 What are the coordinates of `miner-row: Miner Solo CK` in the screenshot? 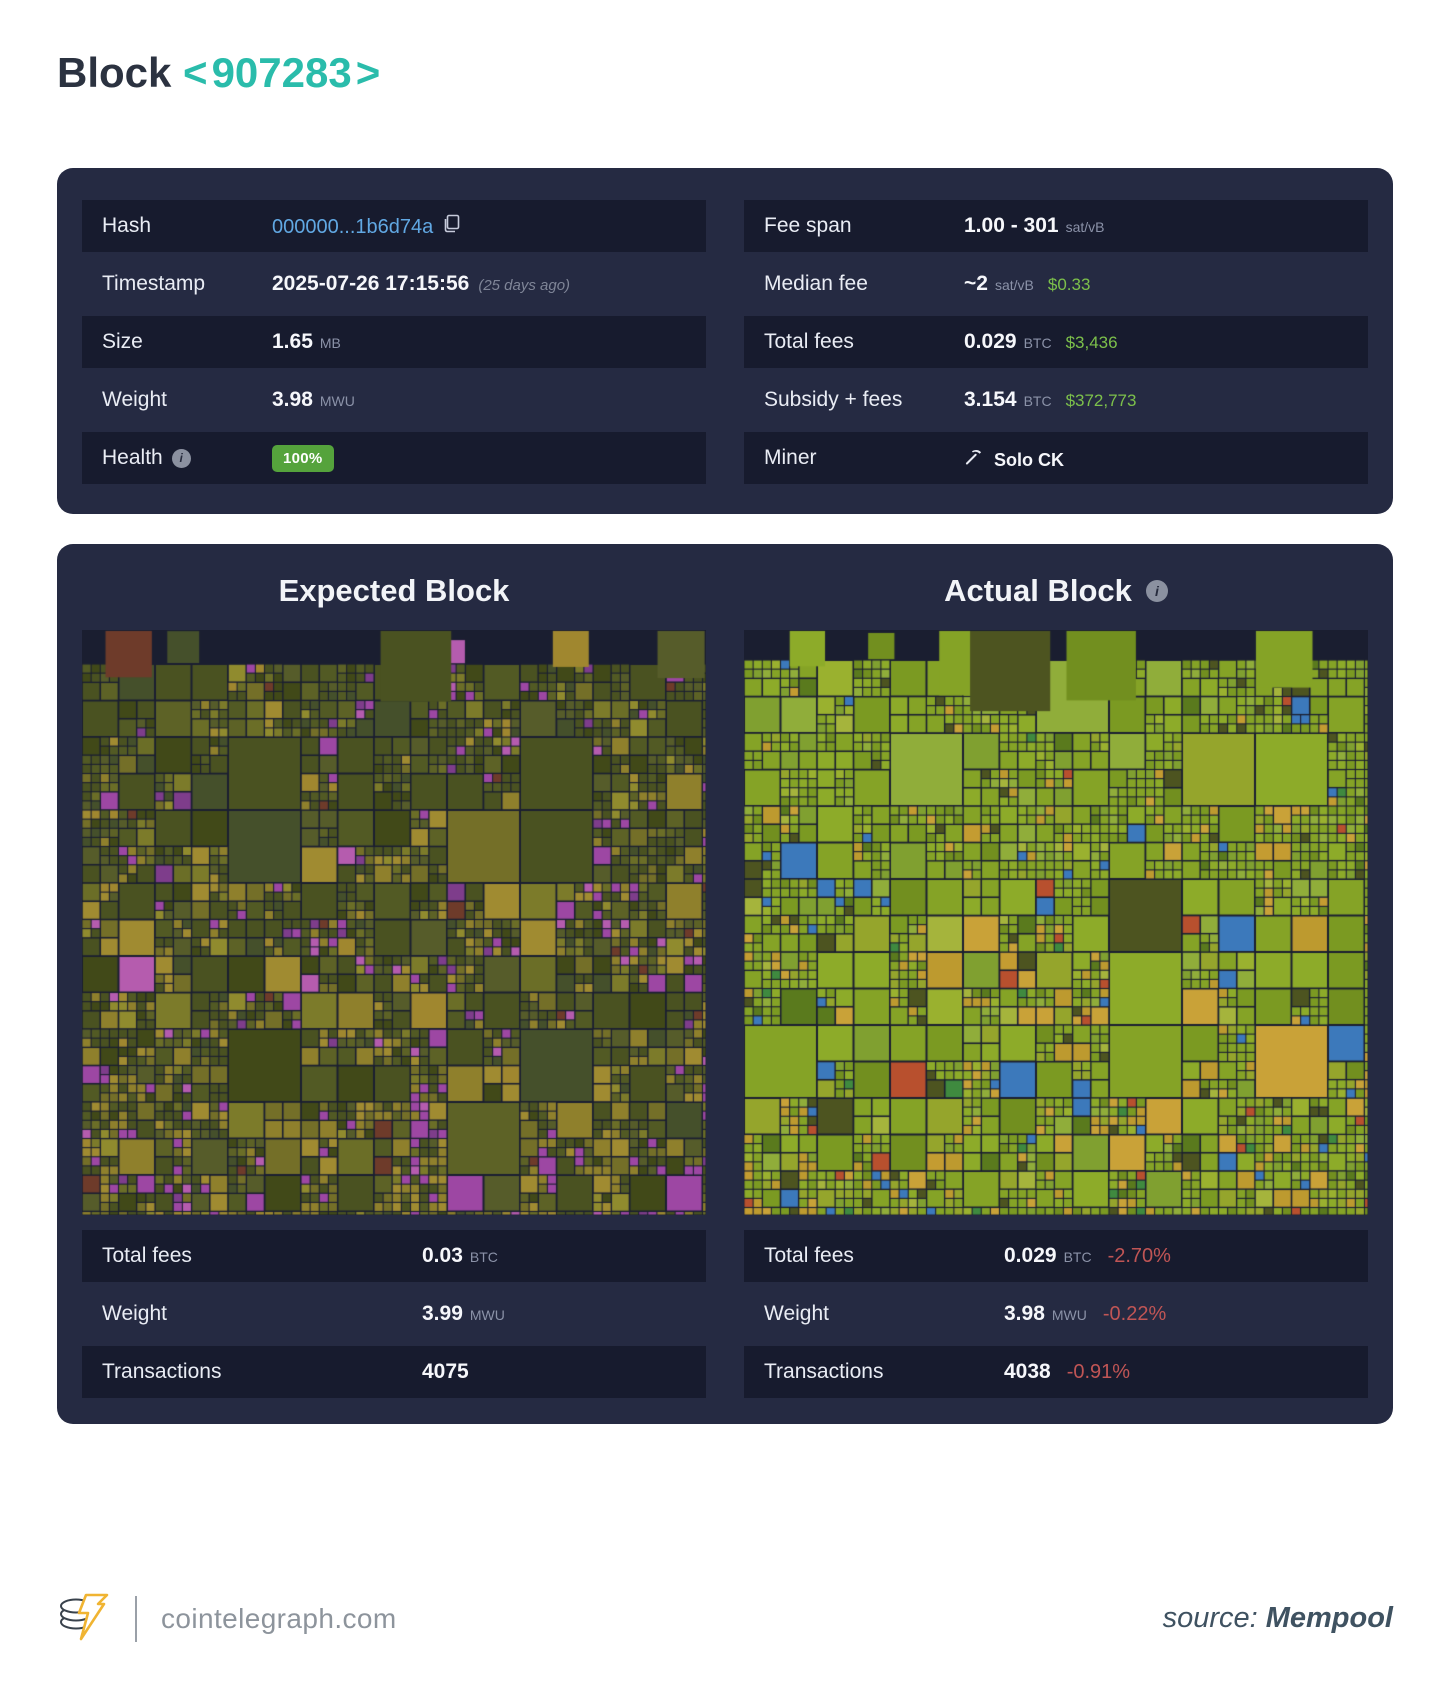 It's located at (1056, 458).